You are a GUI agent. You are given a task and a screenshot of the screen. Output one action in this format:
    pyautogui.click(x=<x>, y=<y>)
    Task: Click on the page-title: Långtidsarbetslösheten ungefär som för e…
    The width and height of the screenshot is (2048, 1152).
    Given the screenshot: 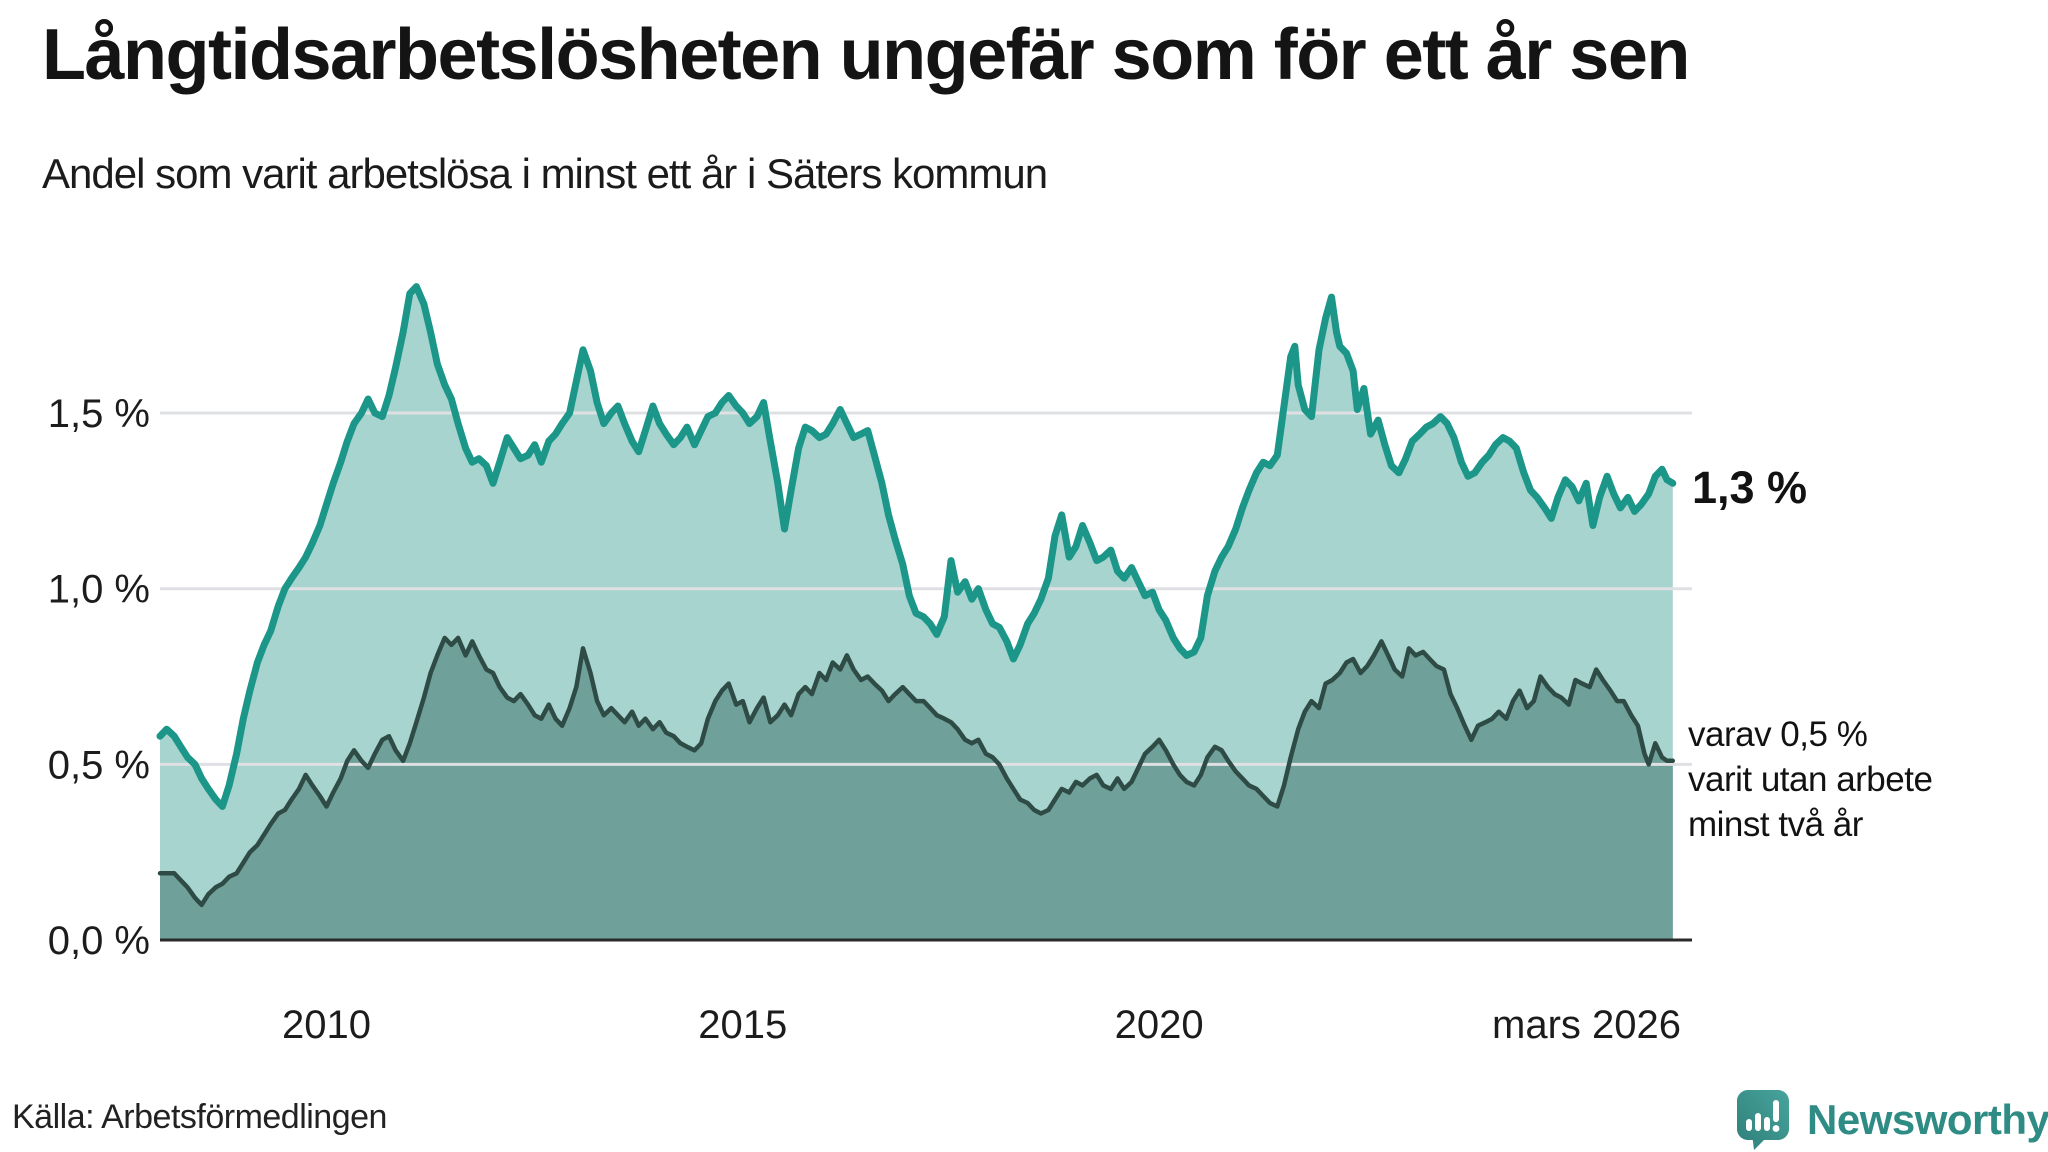 What is the action you would take?
    pyautogui.click(x=866, y=55)
    